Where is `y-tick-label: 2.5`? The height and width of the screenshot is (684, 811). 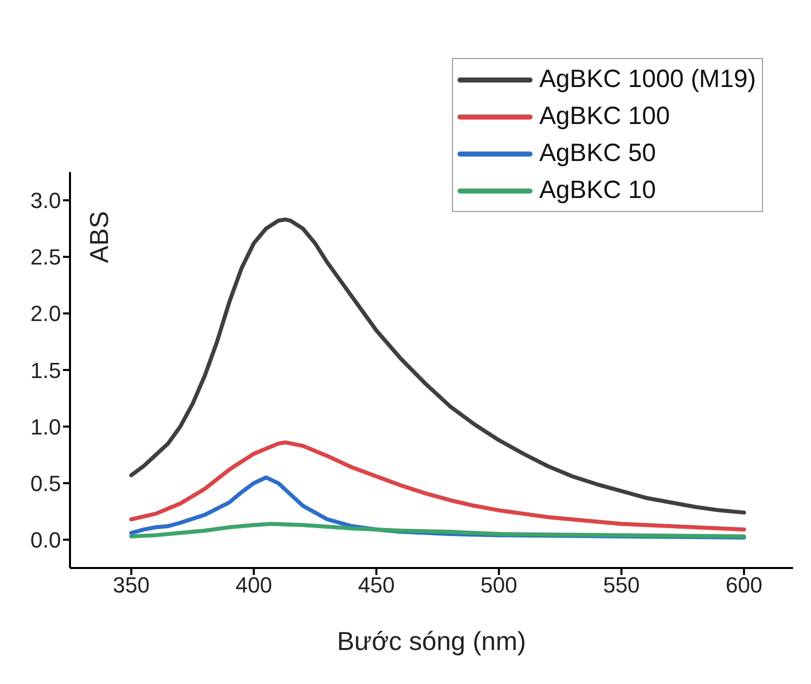 y-tick-label: 2.5 is located at coordinates (45, 257).